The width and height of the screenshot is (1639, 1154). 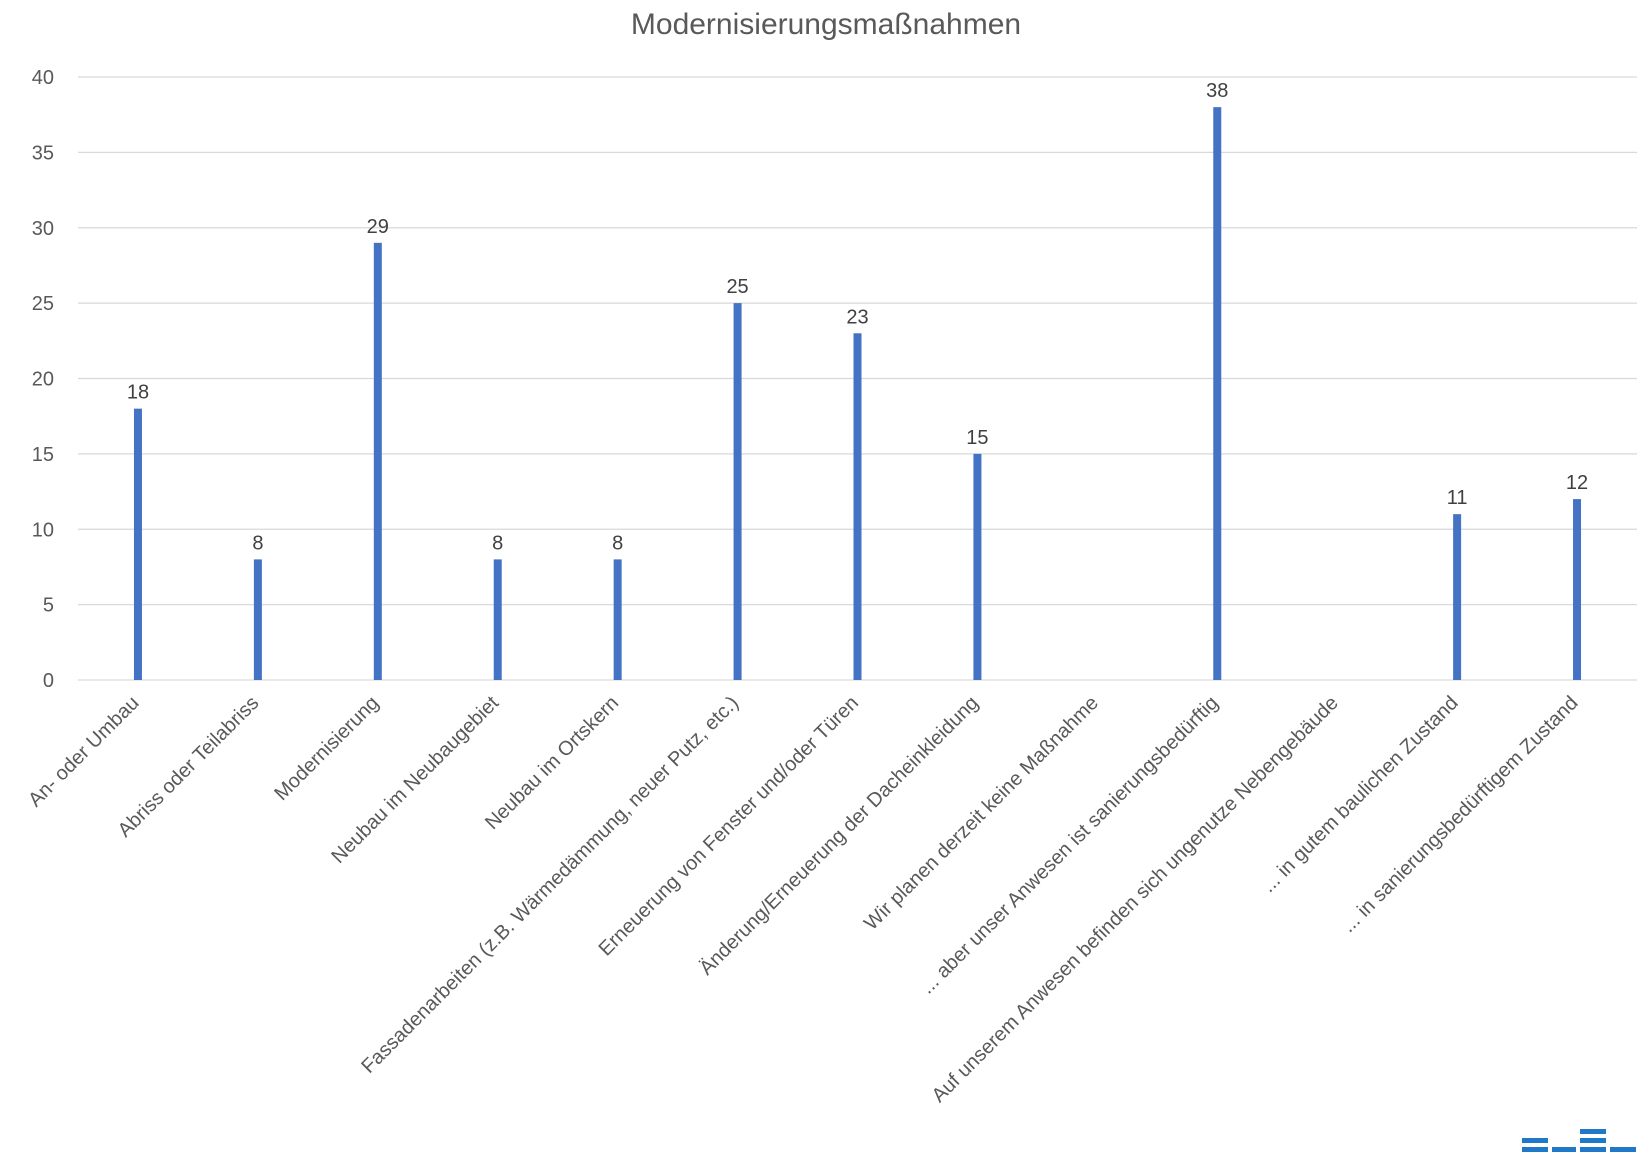 What do you see at coordinates (138, 393) in the screenshot?
I see `data-label: 18` at bounding box center [138, 393].